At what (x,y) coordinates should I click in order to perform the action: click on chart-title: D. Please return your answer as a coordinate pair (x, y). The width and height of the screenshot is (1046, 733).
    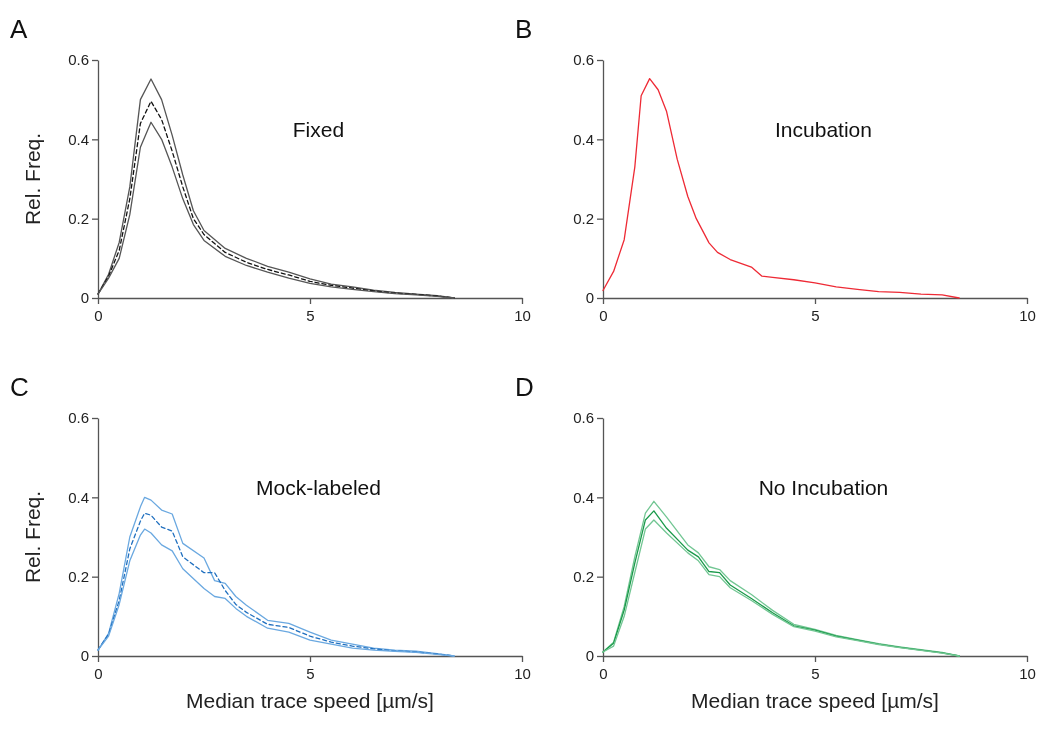
    Looking at the image, I should click on (524, 387).